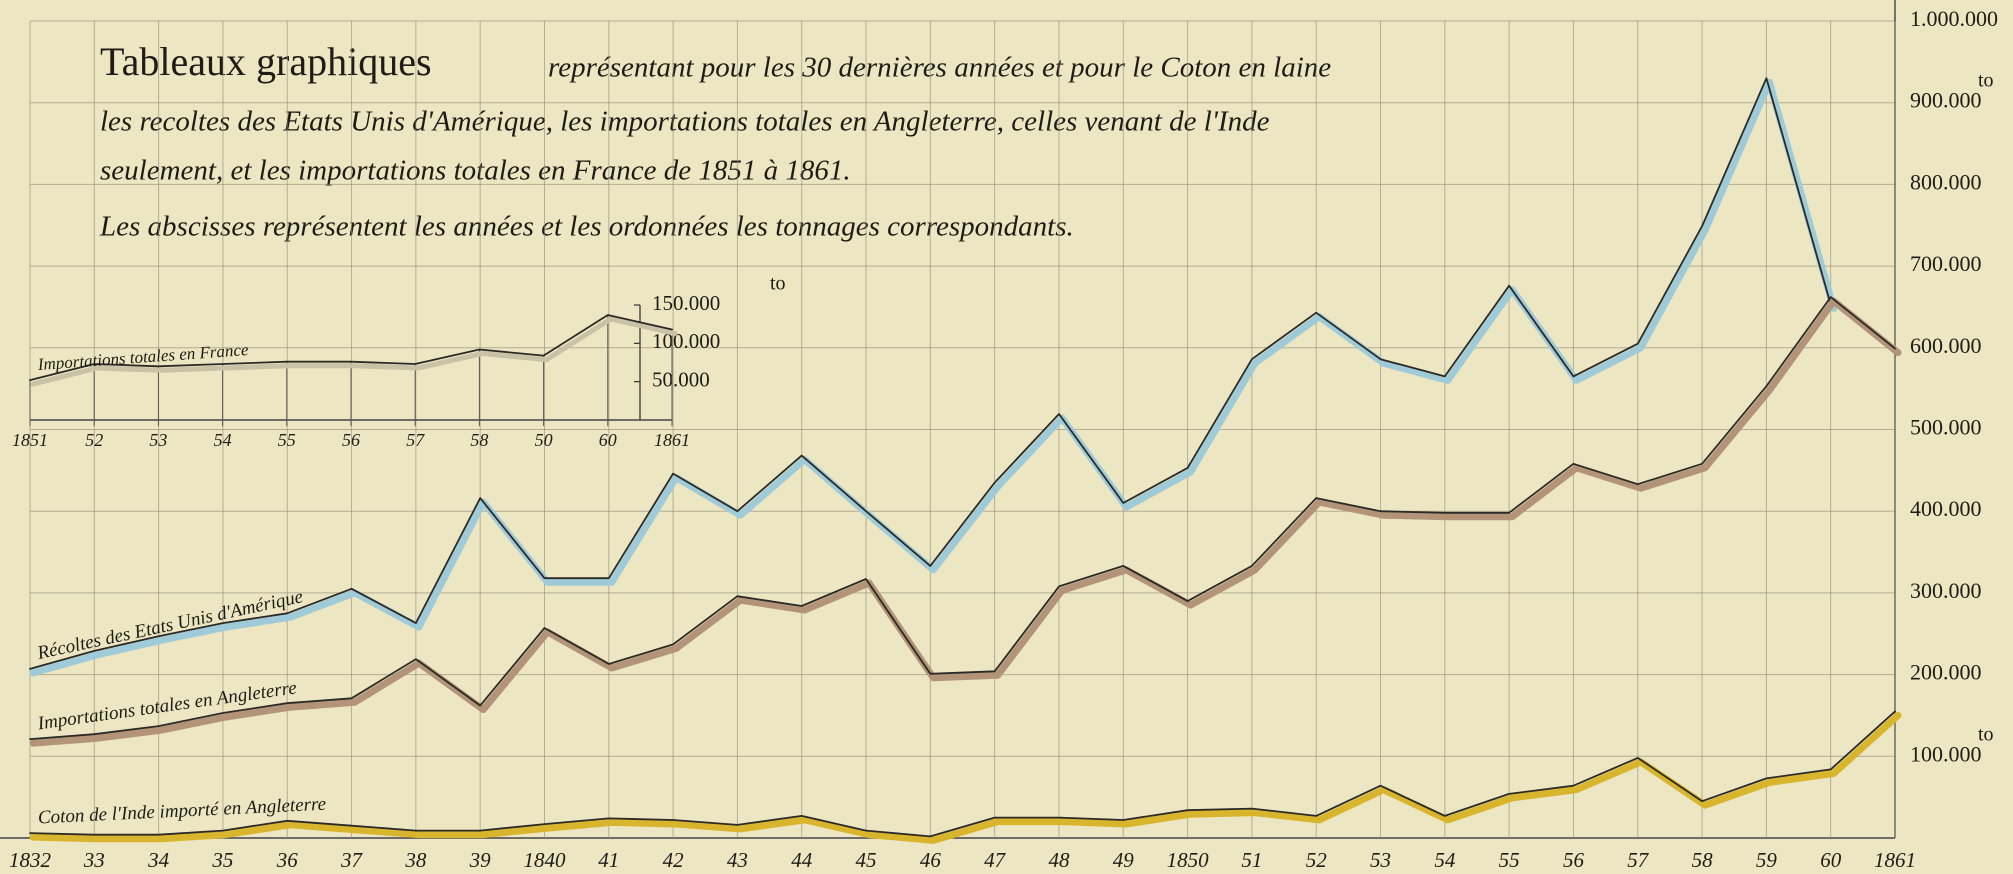 The image size is (2013, 874). Describe the element at coordinates (1946, 427) in the screenshot. I see `y-tick-label: 500.000` at that location.